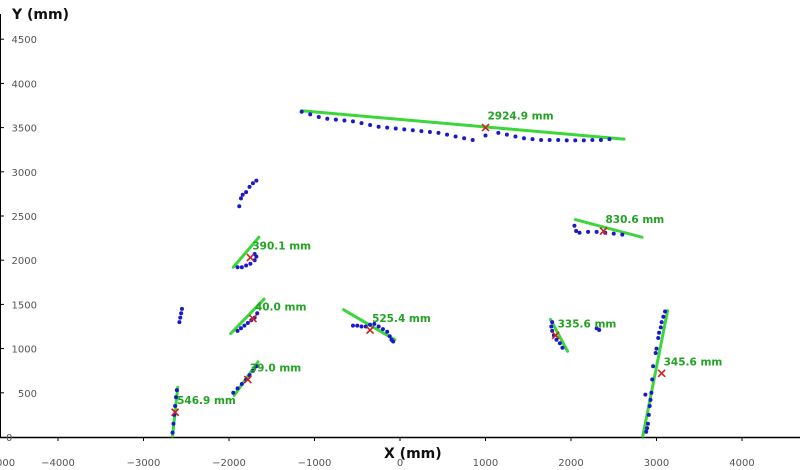  Describe the element at coordinates (485, 463) in the screenshot. I see `x-tick-label: 1000` at that location.